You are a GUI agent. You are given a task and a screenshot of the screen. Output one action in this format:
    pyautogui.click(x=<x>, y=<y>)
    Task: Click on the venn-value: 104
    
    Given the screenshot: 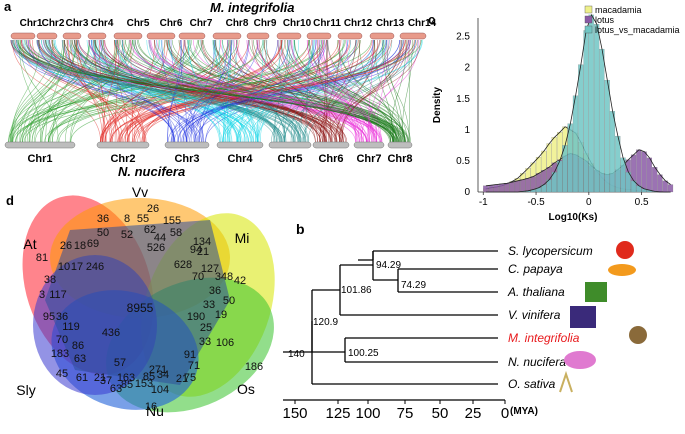 What is the action you would take?
    pyautogui.click(x=160, y=390)
    